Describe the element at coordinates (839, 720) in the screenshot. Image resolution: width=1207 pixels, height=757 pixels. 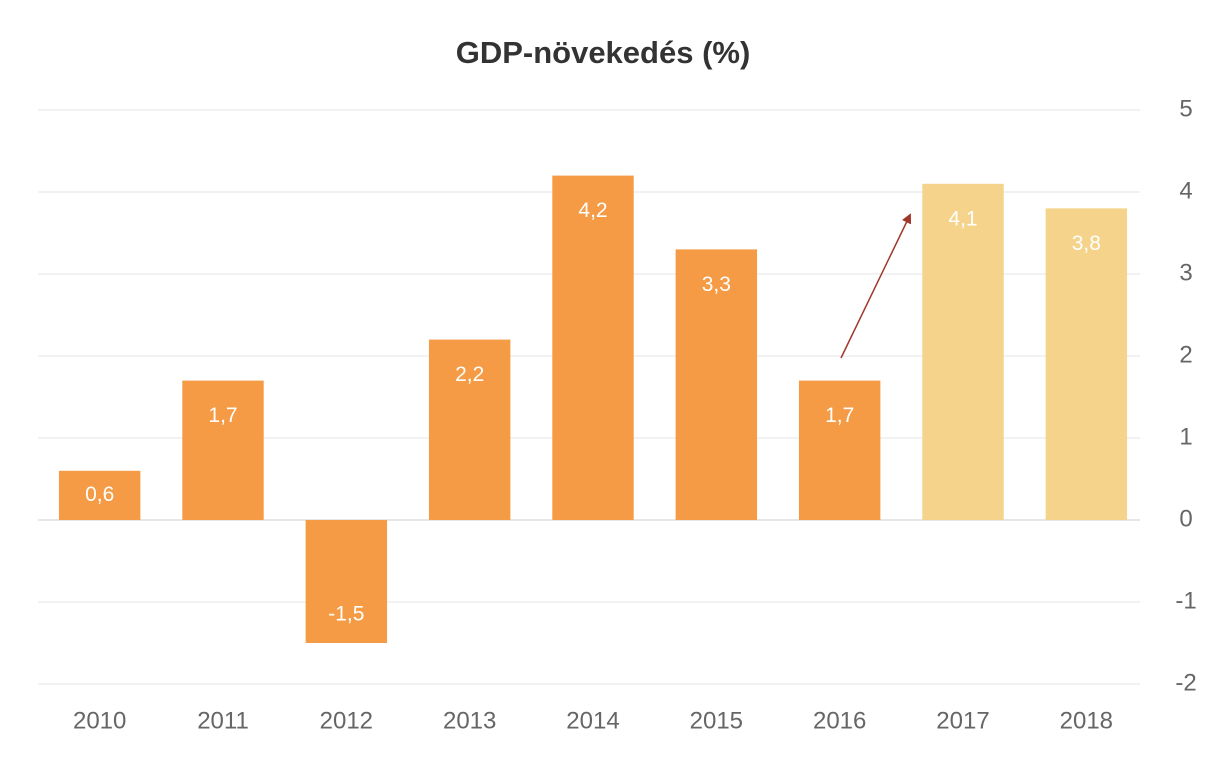
I see `x-tick-label: 2016` at that location.